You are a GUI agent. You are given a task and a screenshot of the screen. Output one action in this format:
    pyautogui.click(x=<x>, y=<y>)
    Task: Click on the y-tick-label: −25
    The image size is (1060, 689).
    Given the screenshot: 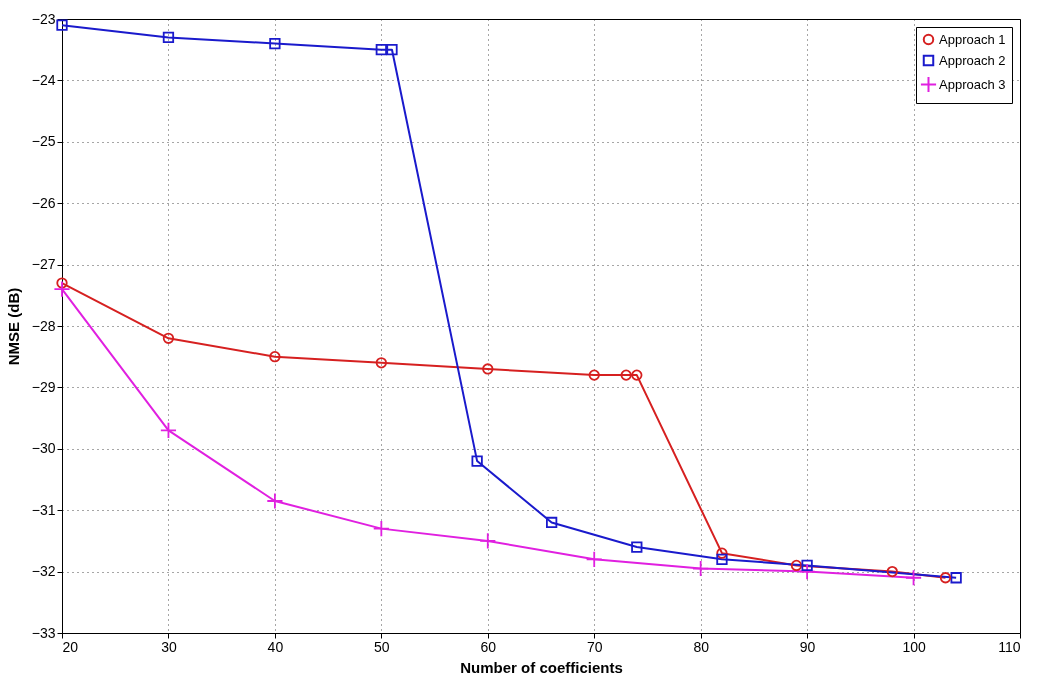 What is the action you would take?
    pyautogui.click(x=43, y=141)
    